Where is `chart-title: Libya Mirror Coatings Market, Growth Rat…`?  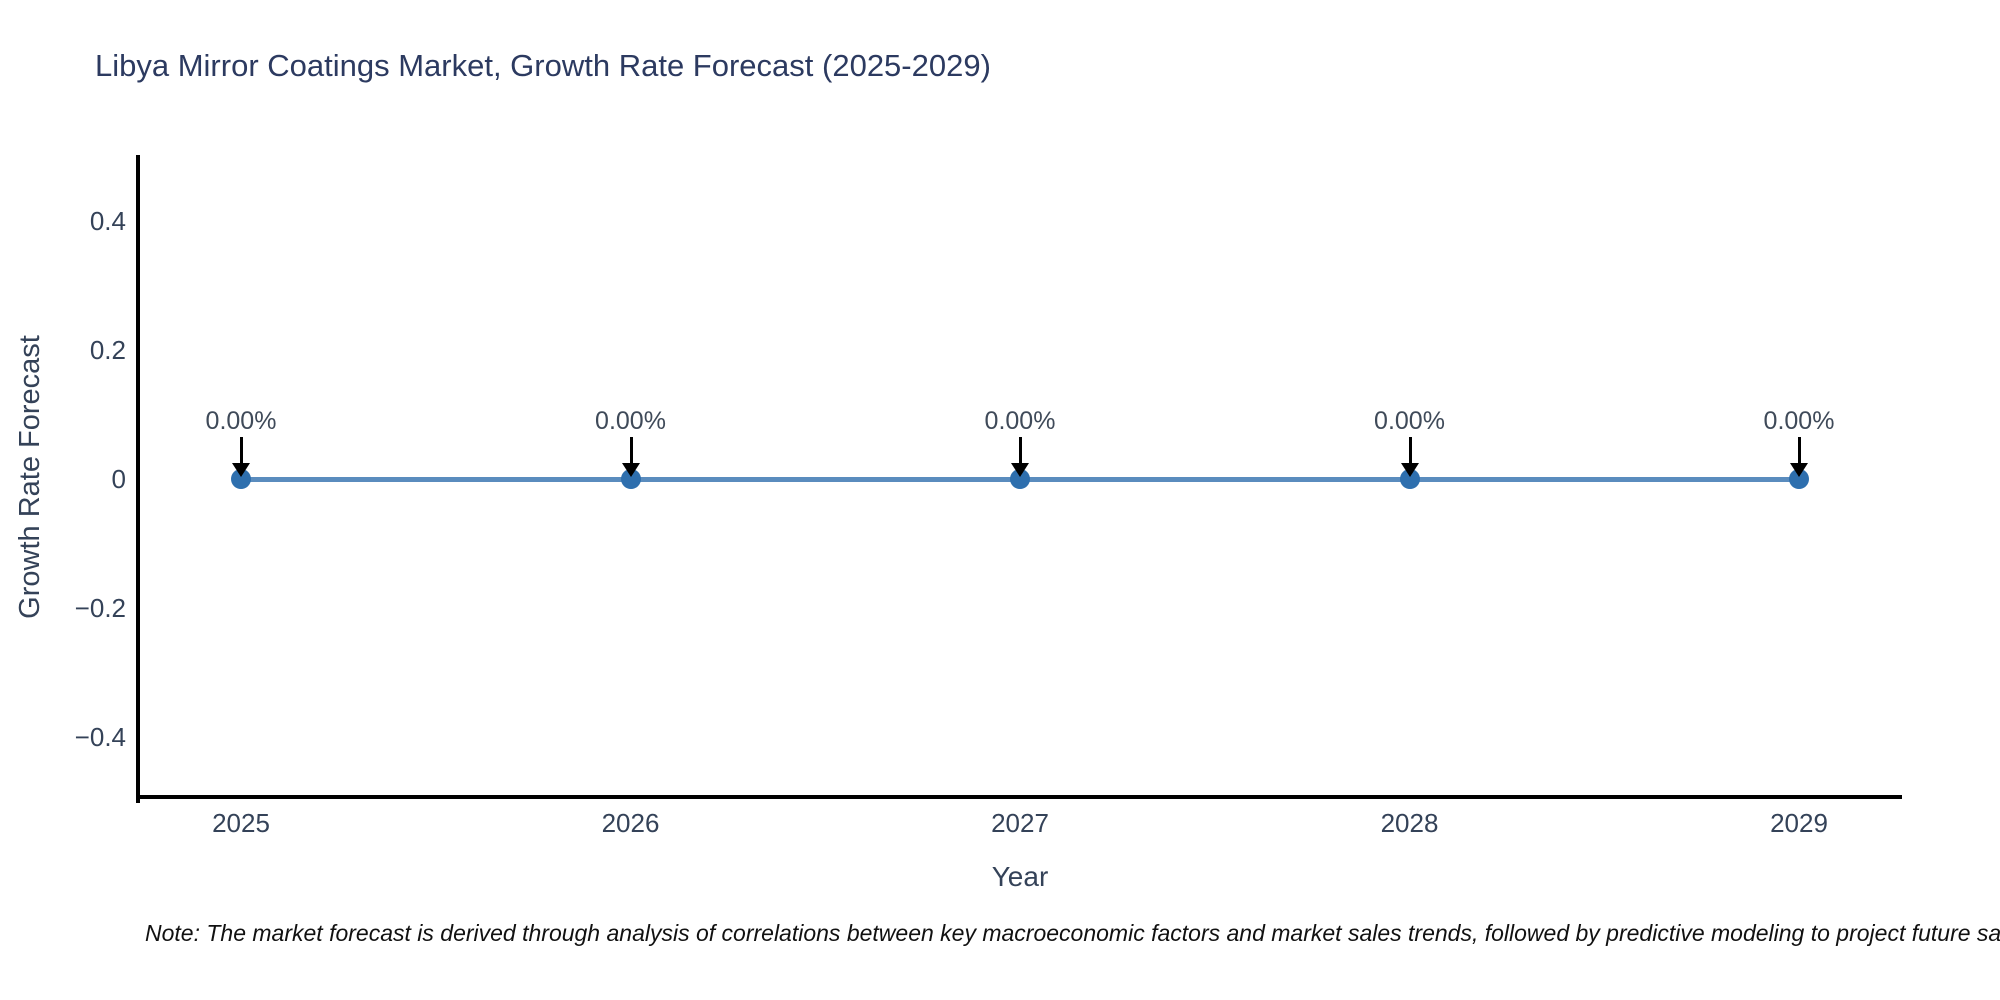
chart-title: Libya Mirror Coatings Market, Growth Rat… is located at coordinates (543, 65).